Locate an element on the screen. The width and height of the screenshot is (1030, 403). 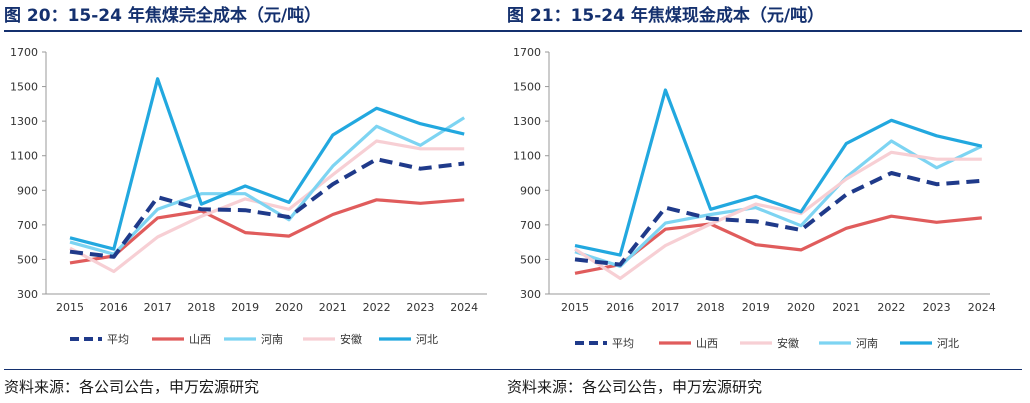
series-line-河南 is located at coordinates (267, 186).